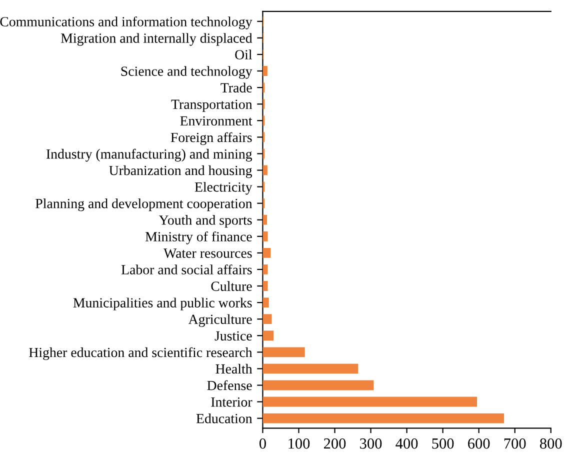 The image size is (565, 458). I want to click on y-tick-label: Transportation, so click(211, 106).